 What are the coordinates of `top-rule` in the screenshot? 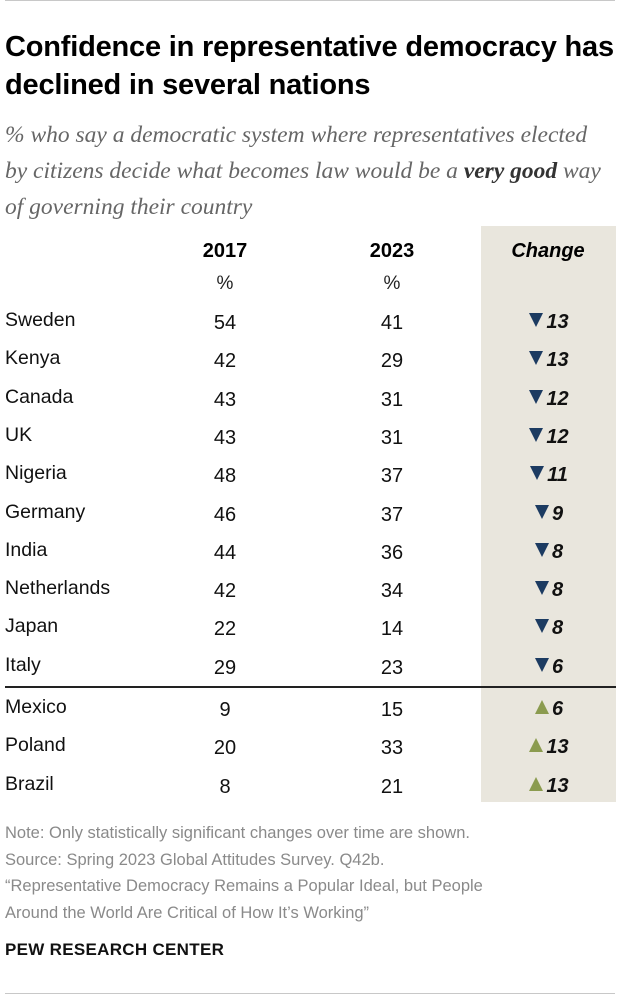 It's located at (310, 0).